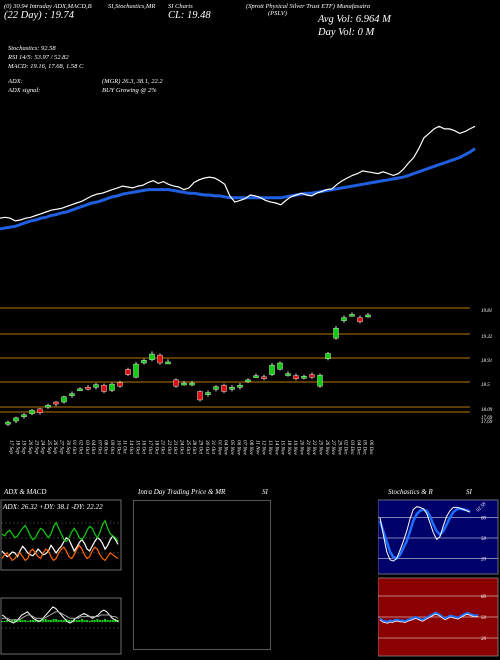  What do you see at coordinates (39, 15) in the screenshot?
I see `open-label: (22 Day) : 19.74` at bounding box center [39, 15].